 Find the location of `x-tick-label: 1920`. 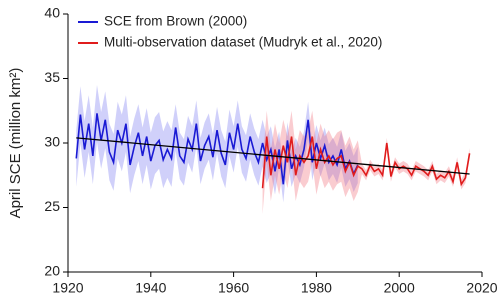

x-tick-label: 1920 is located at coordinates (67, 288).